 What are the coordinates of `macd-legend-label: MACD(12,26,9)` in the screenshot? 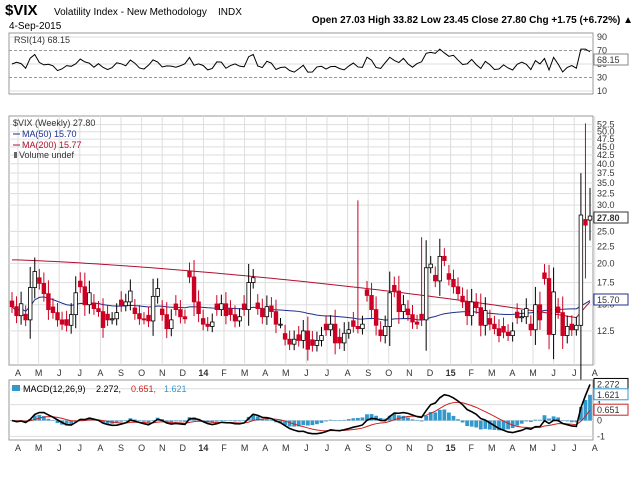 It's located at (54, 389).